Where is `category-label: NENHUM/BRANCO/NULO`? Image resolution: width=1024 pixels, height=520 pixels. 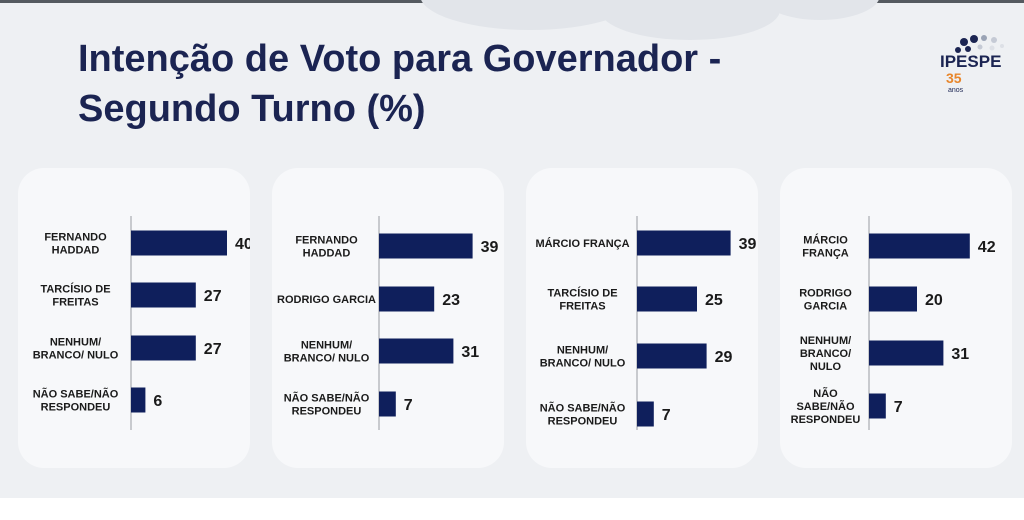
category-label: NENHUM/BRANCO/NULO is located at coordinates (825, 354).